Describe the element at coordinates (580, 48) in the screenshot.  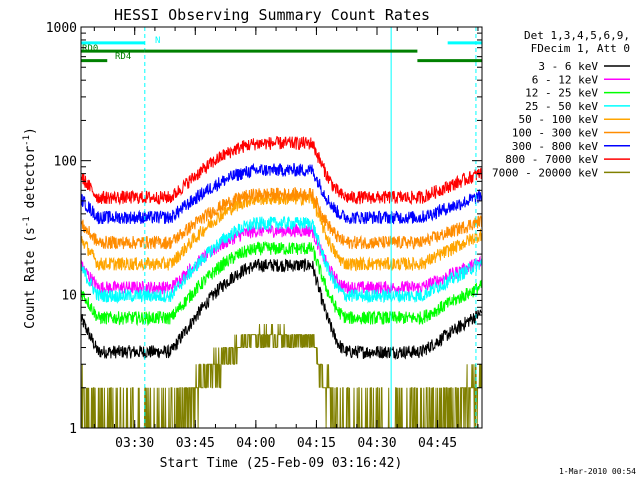
I see `legend-header-line2: FDecim 1, Att 0` at that location.